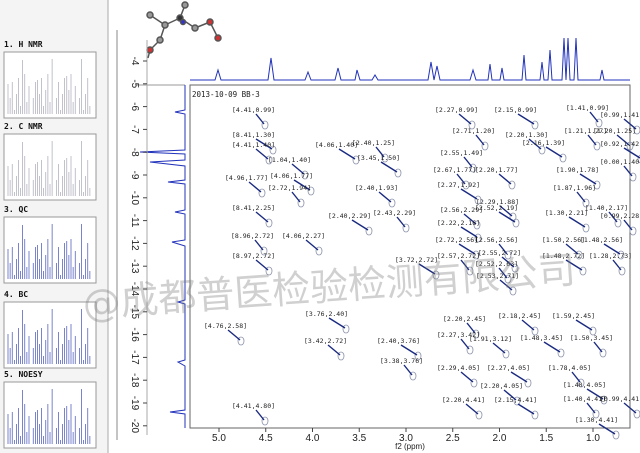  I want to click on peak-label: [1.21,1.27], so click(585, 131).